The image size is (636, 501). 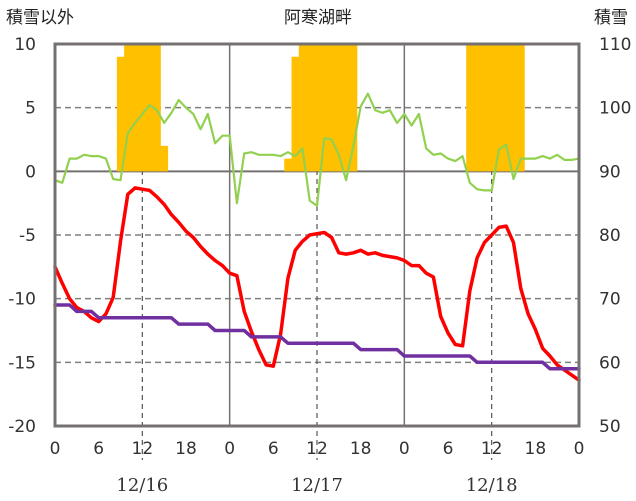 What do you see at coordinates (611, 18) in the screenshot?
I see `right-axis-label: 積雪` at bounding box center [611, 18].